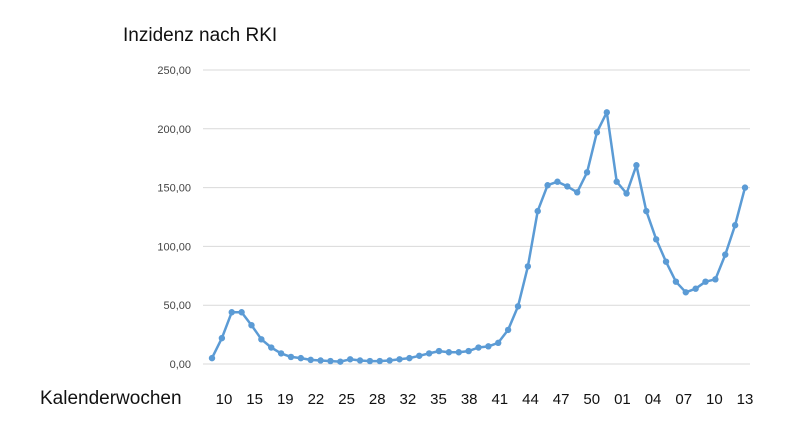  I want to click on x-tick-label: 47, so click(561, 399).